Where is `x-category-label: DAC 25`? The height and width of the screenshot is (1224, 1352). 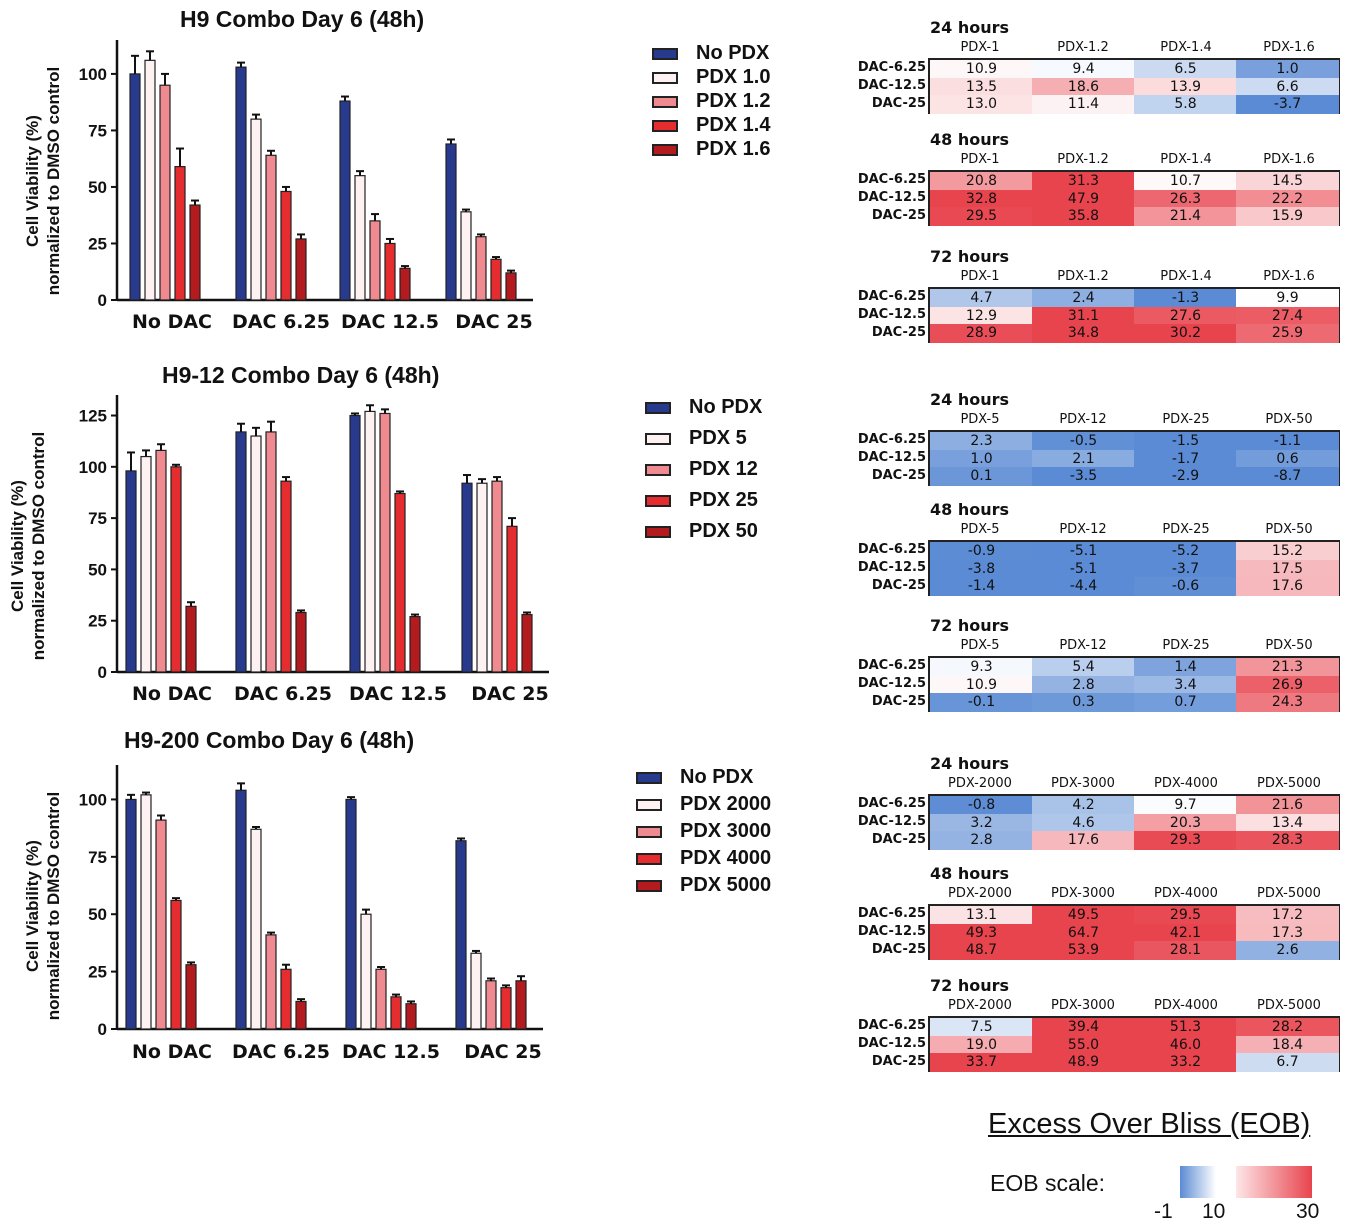
x-category-label: DAC 25 is located at coordinates (509, 694).